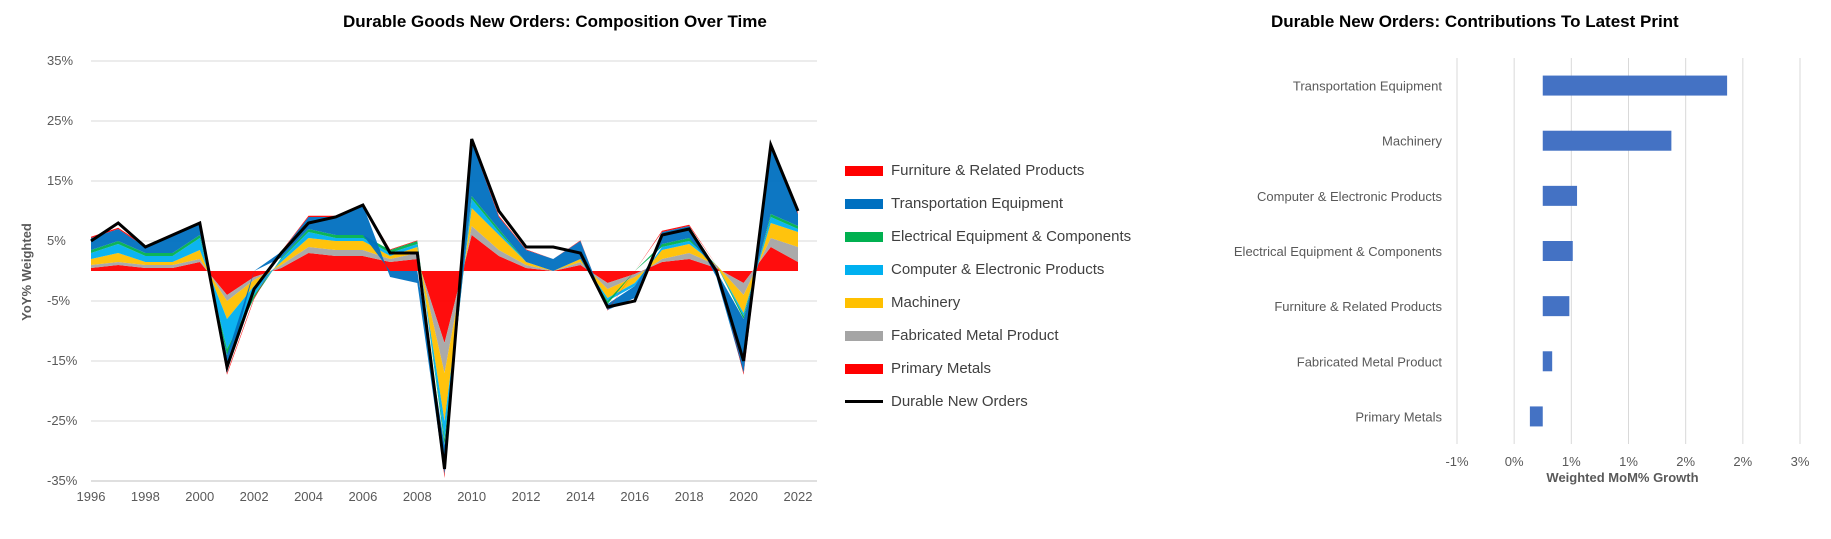  What do you see at coordinates (998, 269) in the screenshot?
I see `legend-label: Computer & Electronic Products` at bounding box center [998, 269].